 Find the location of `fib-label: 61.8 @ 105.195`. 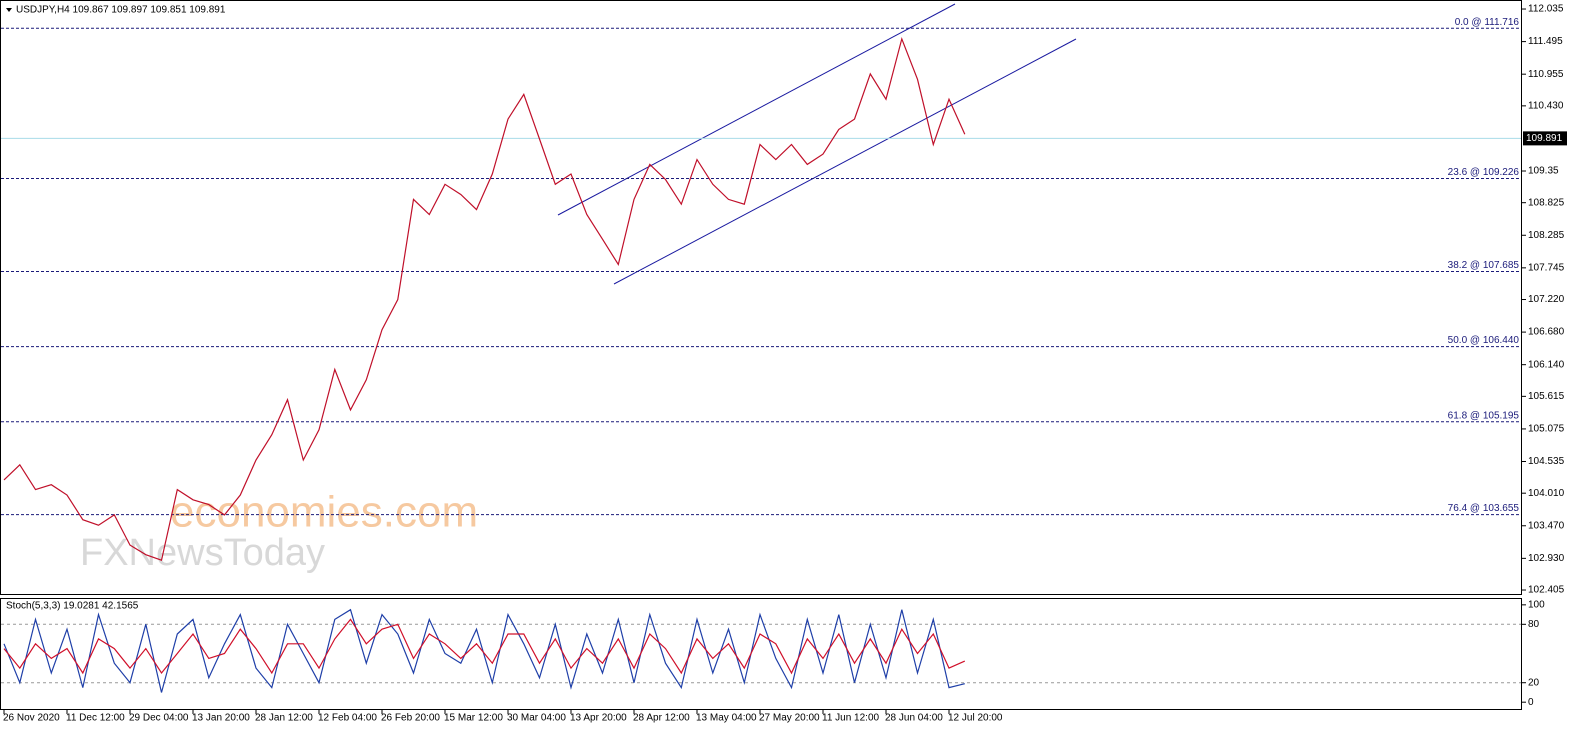

fib-label: 61.8 @ 105.195 is located at coordinates (1484, 415).